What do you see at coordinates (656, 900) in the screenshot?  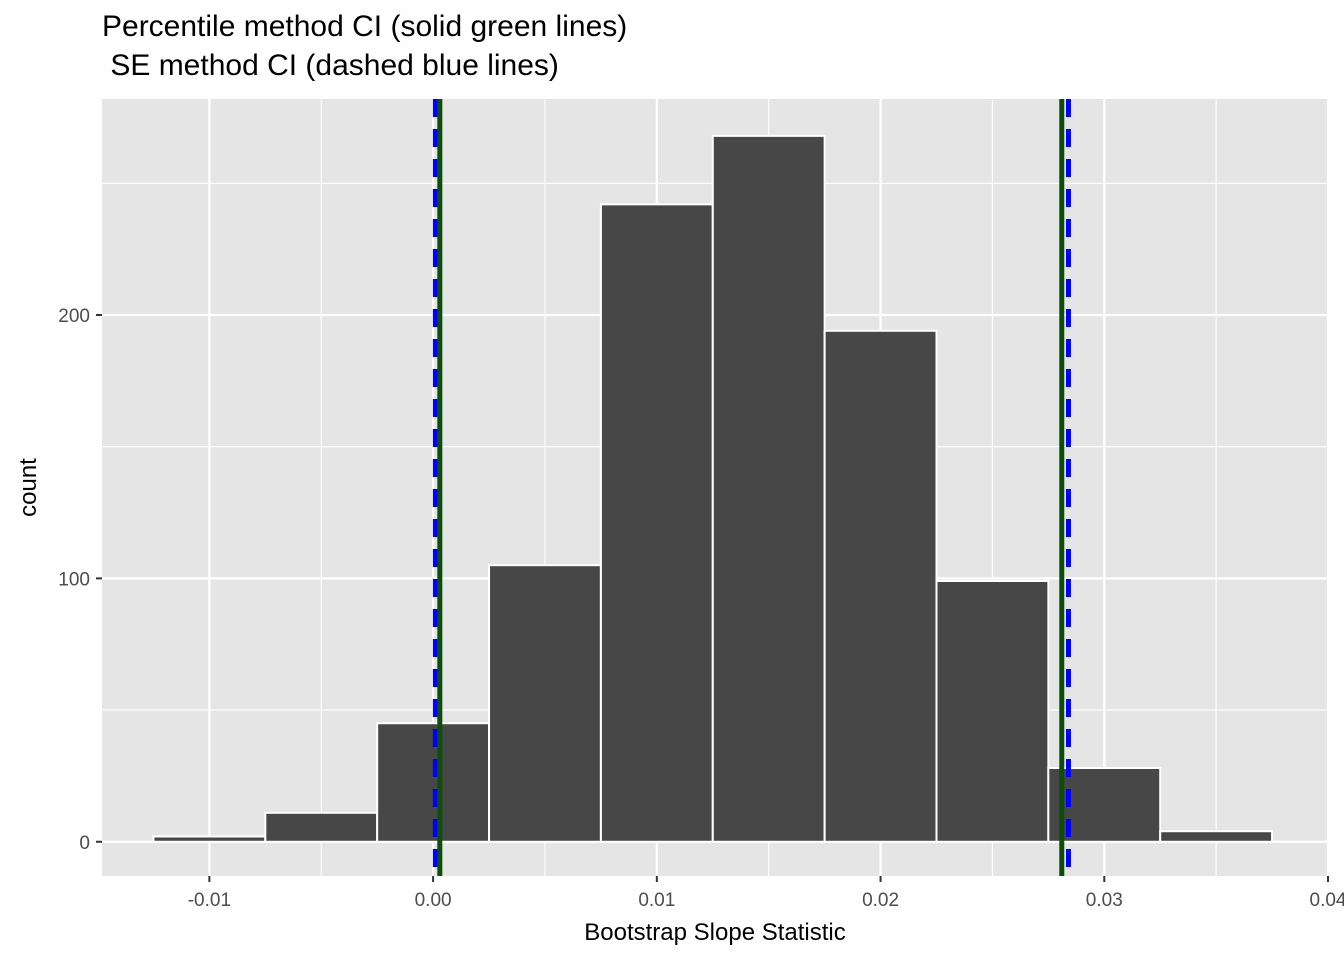 I see `x-tick-label: 0.01` at bounding box center [656, 900].